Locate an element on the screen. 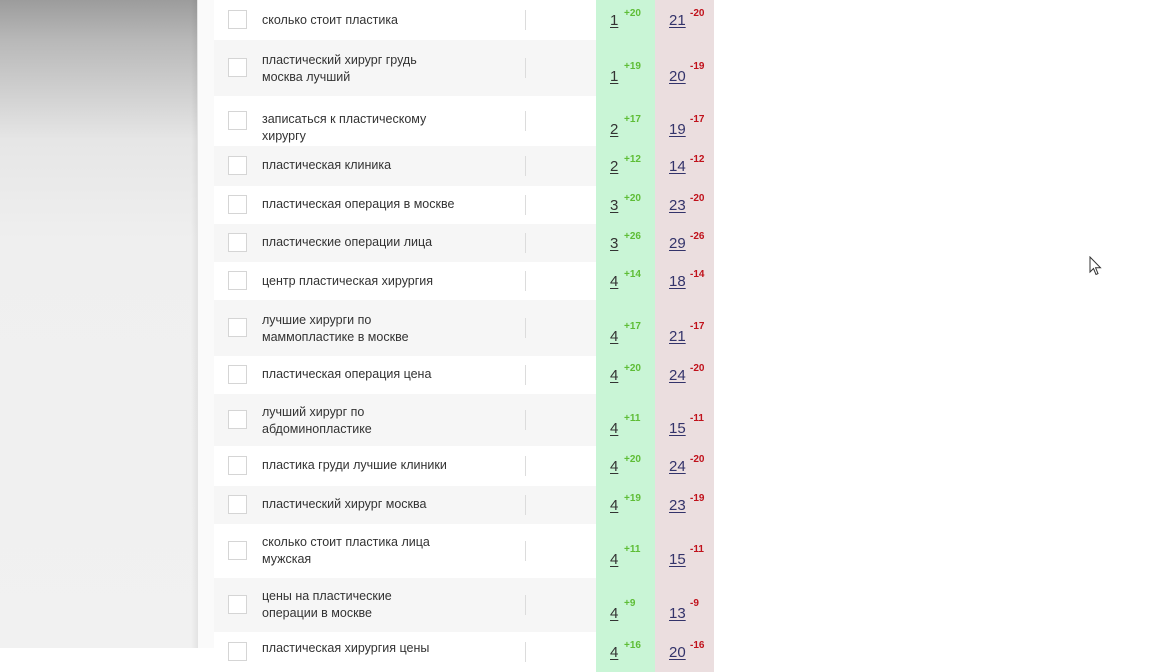 The height and width of the screenshot is (672, 1152). previous-position-link: 14 is located at coordinates (677, 166).